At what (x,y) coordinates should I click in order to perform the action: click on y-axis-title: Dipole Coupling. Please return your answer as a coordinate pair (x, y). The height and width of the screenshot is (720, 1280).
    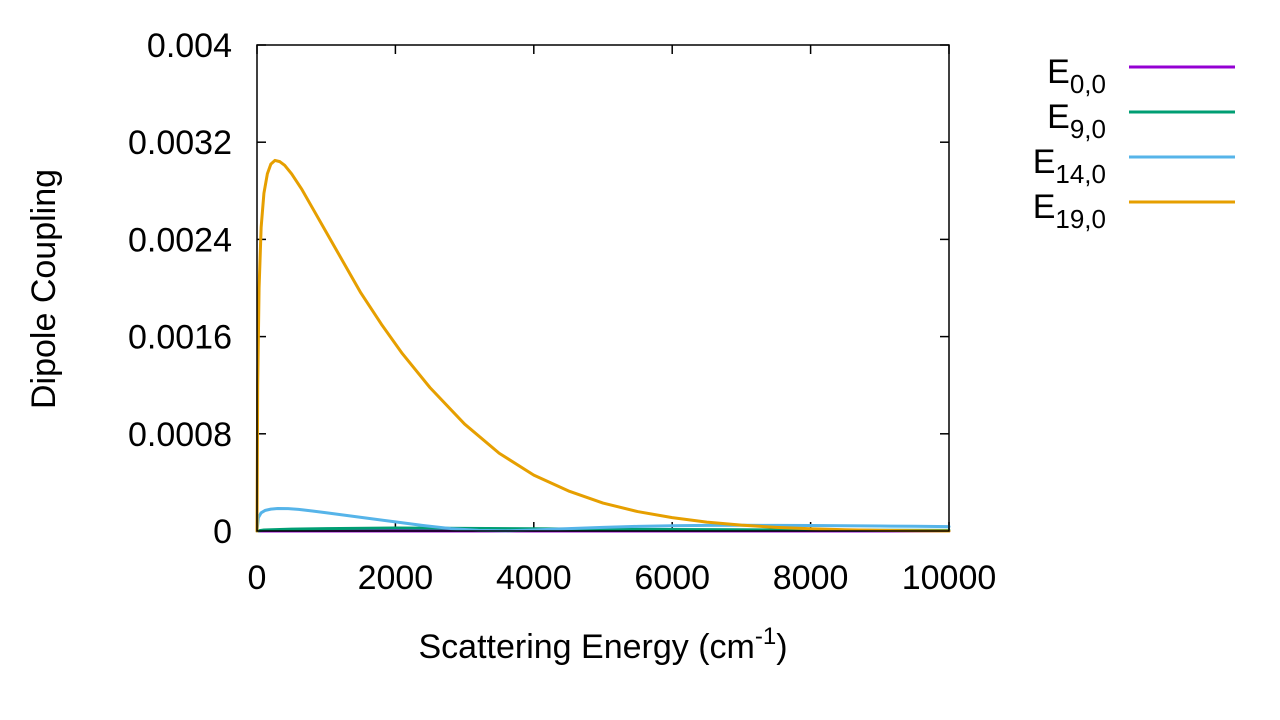
    Looking at the image, I should click on (44, 289).